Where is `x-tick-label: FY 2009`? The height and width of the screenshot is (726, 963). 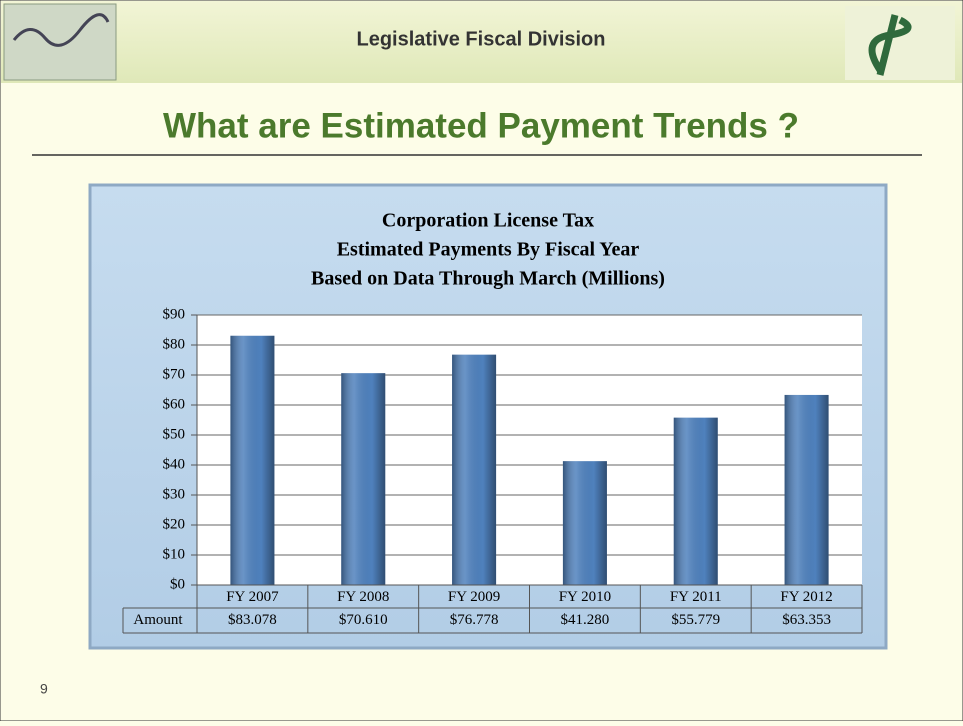 x-tick-label: FY 2009 is located at coordinates (474, 597).